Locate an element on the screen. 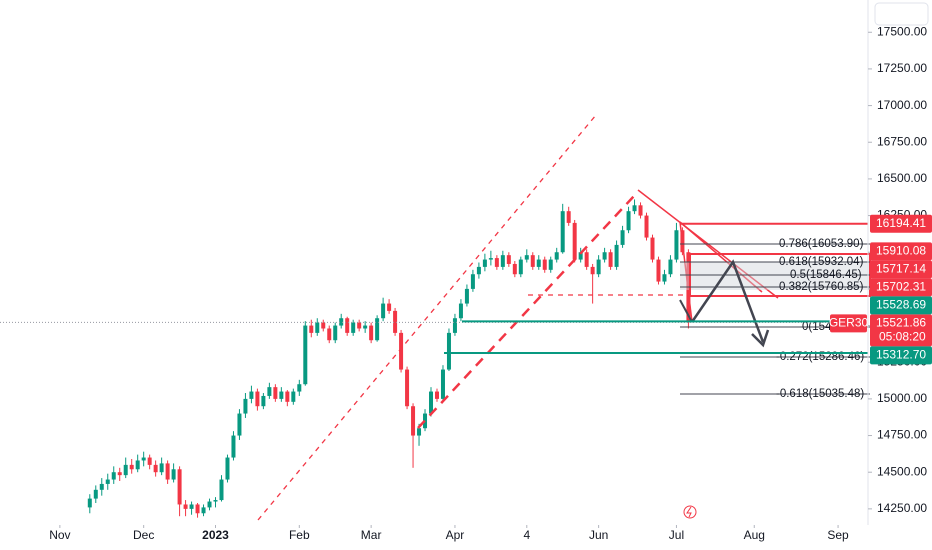 This screenshot has height=550, width=932. event-icon-bolt is located at coordinates (689, 512).